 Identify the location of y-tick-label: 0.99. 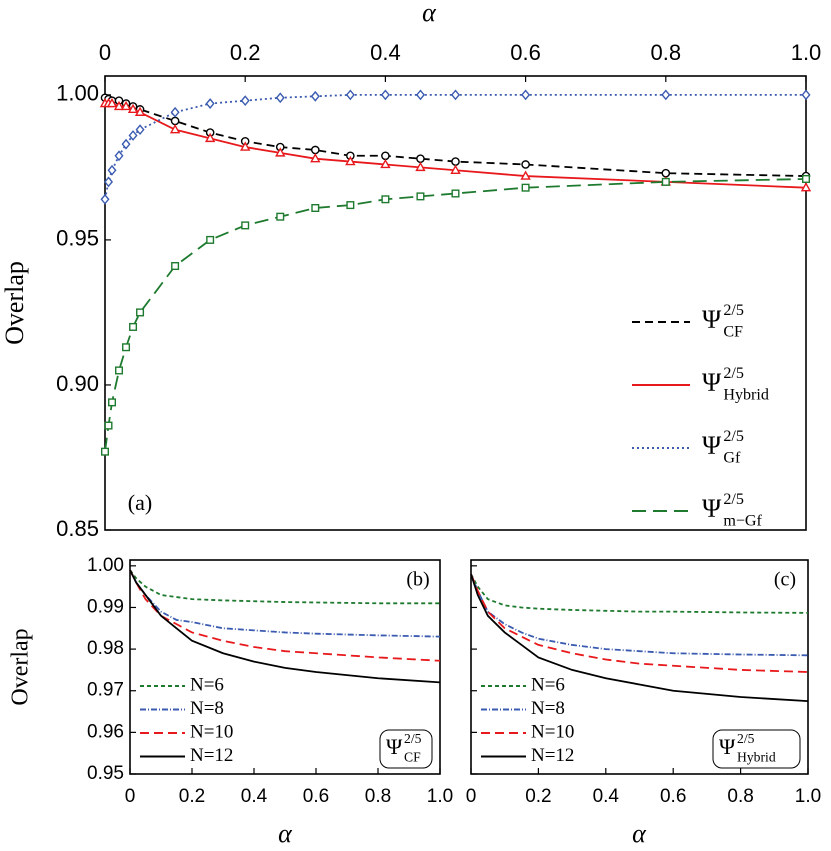
(105, 606).